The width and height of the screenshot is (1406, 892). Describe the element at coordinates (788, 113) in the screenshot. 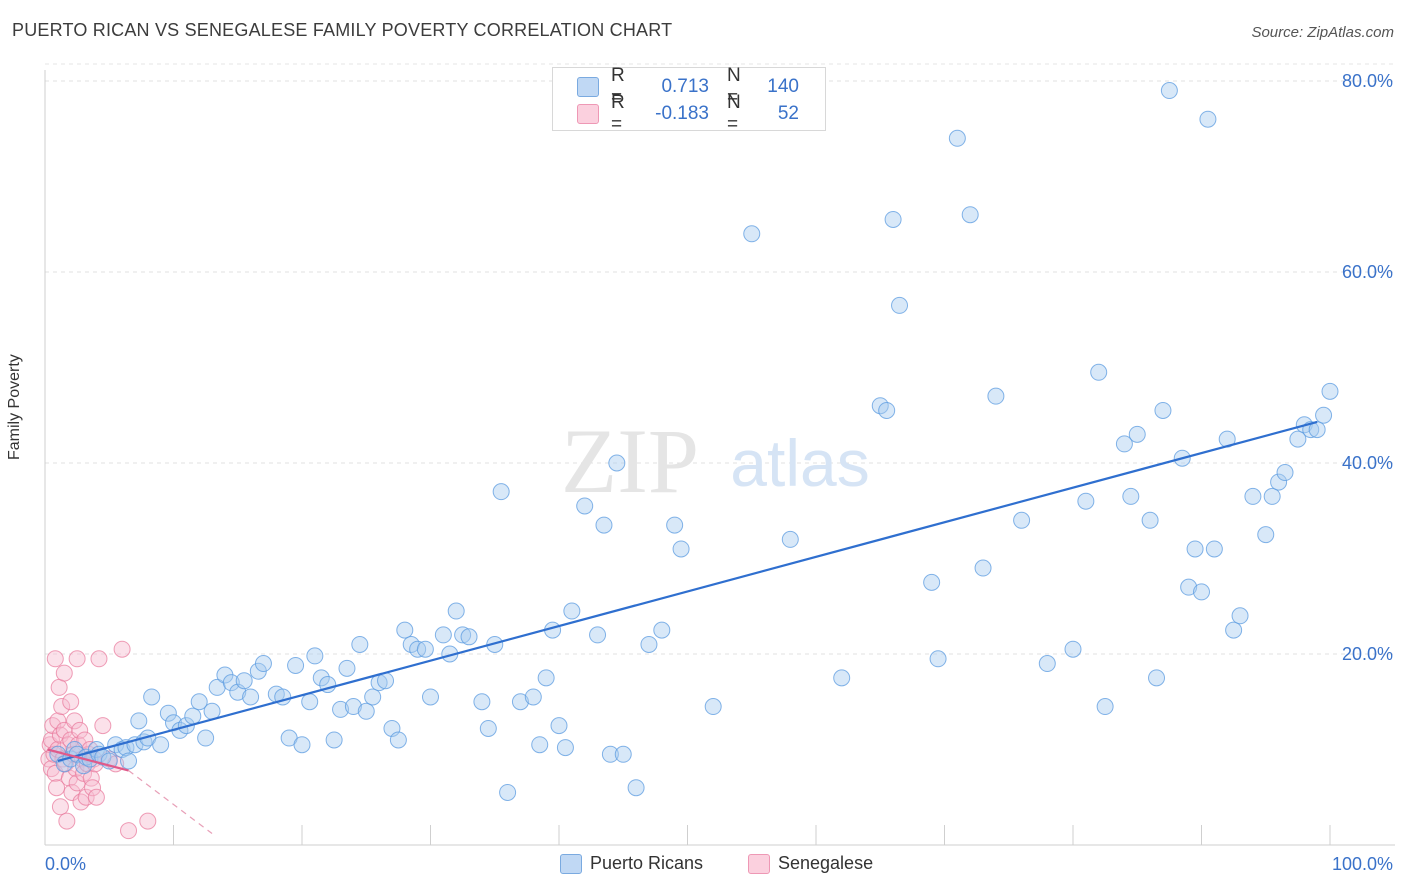

I see `legend-n-value: 52` at that location.